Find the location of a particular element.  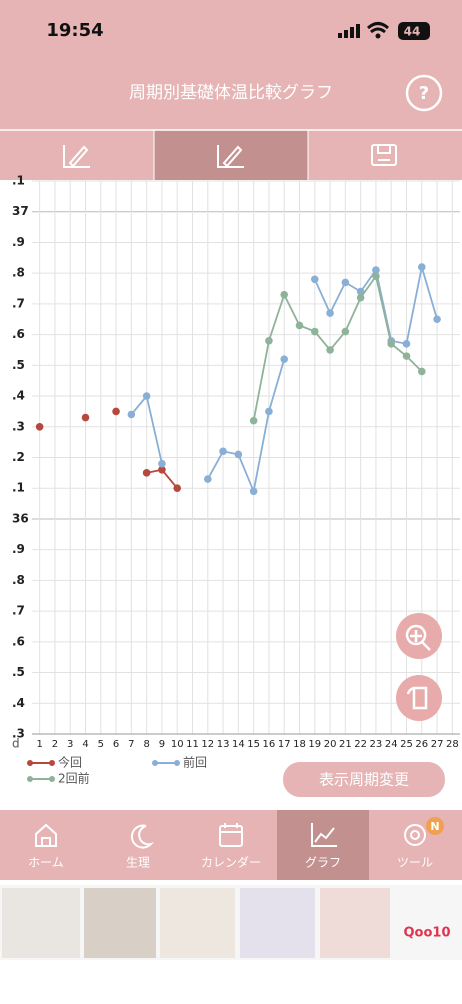

nav-label: ホーム is located at coordinates (46, 863).